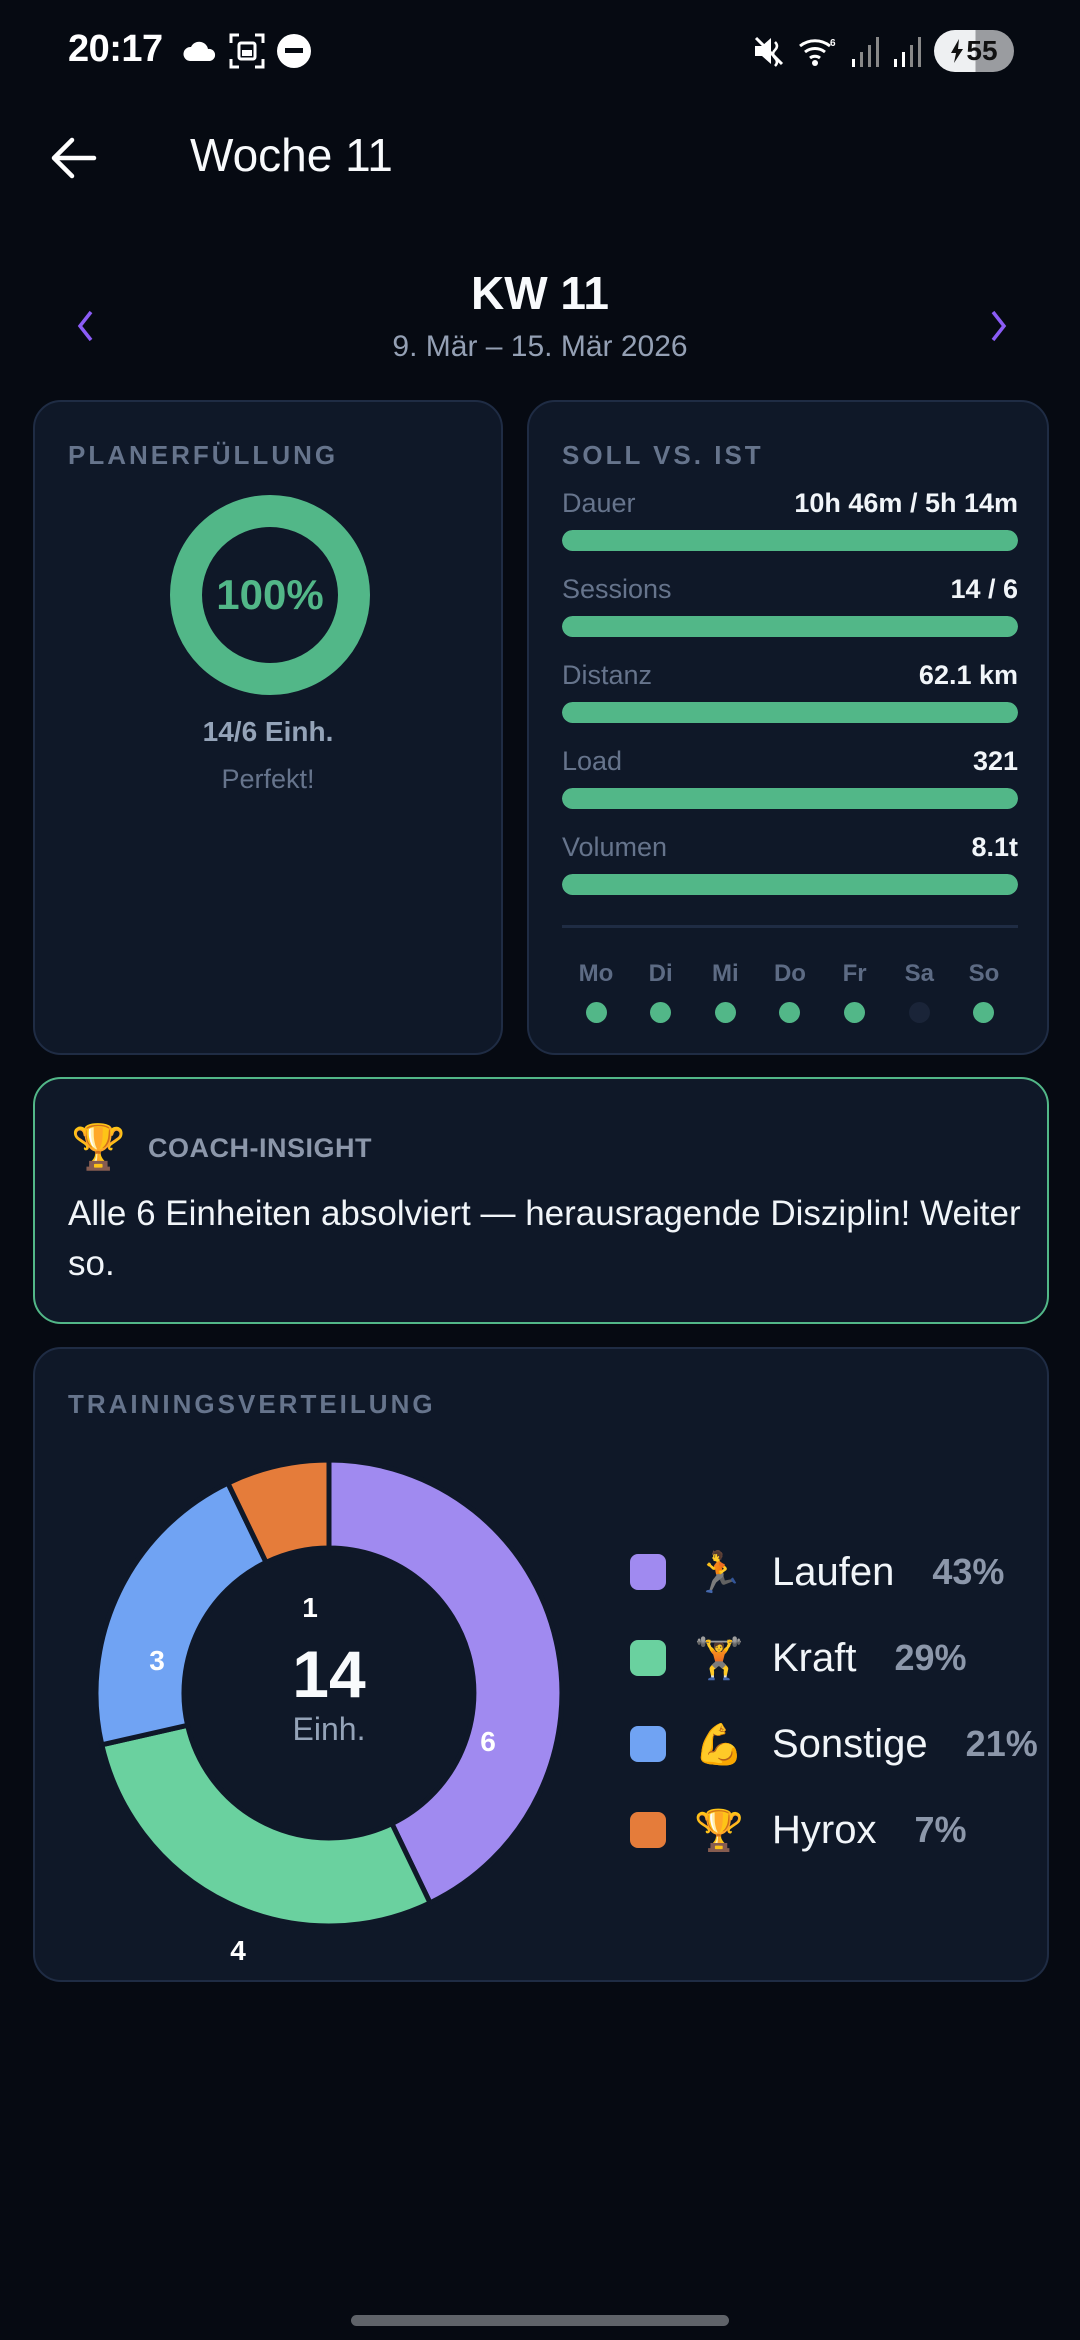 This screenshot has width=1080, height=2340. Describe the element at coordinates (661, 991) in the screenshot. I see `day-tuesday: Di` at that location.